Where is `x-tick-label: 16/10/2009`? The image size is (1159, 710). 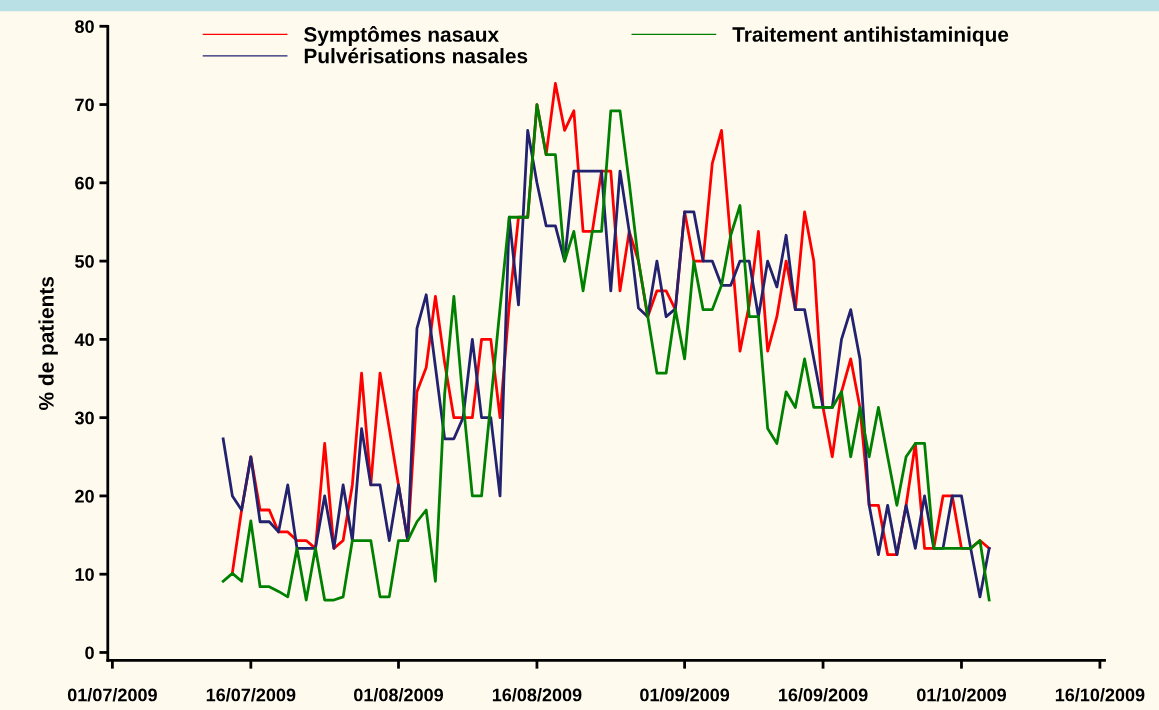
x-tick-label: 16/10/2009 is located at coordinates (1100, 695).